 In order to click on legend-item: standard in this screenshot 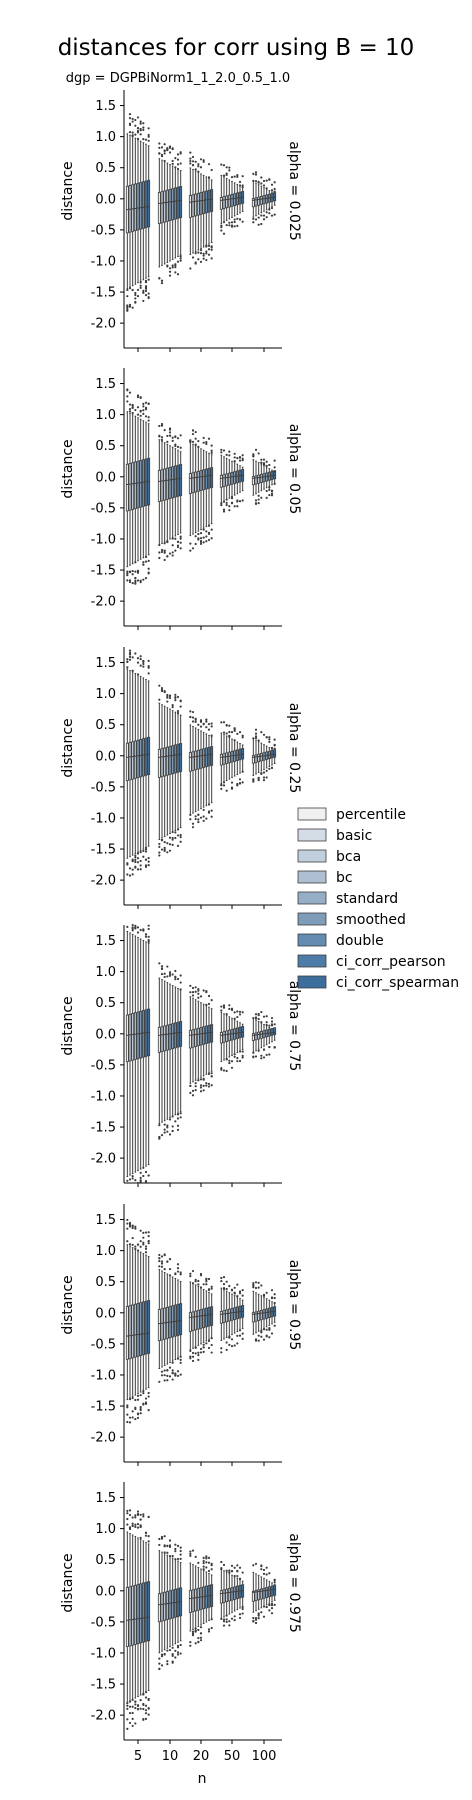, I will do `click(347, 899)`.